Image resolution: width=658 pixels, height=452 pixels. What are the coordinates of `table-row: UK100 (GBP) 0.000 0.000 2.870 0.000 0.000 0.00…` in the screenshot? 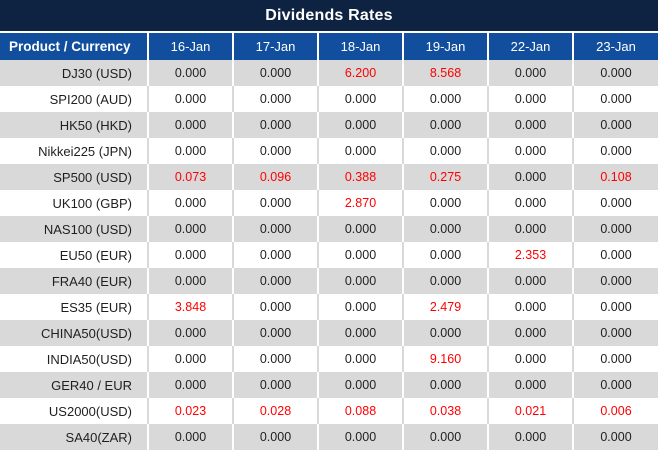 It's located at (329, 203).